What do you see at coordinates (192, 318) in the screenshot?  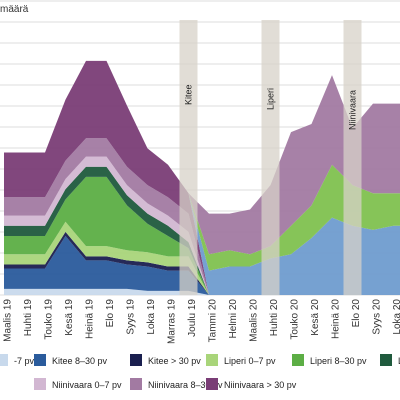 I see `x-tick-label: Joulu 19` at bounding box center [192, 318].